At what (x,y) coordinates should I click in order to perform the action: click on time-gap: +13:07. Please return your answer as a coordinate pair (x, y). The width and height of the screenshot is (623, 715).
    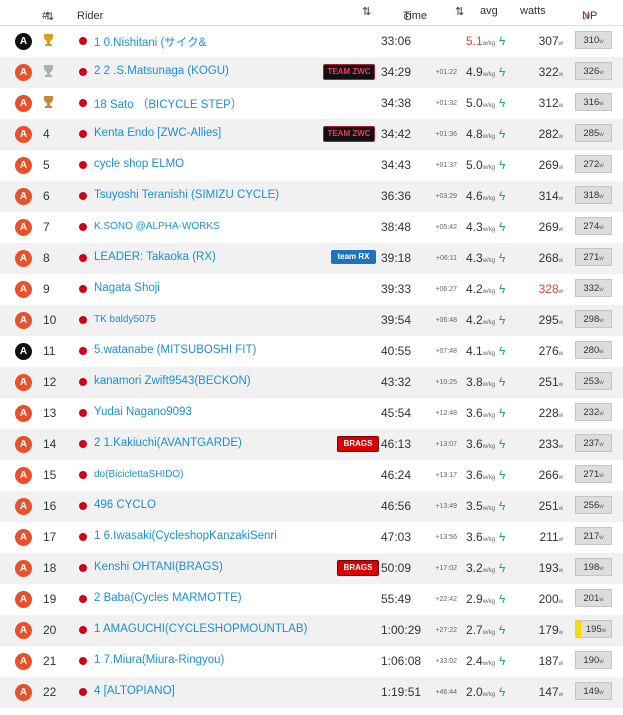
    Looking at the image, I should click on (446, 444).